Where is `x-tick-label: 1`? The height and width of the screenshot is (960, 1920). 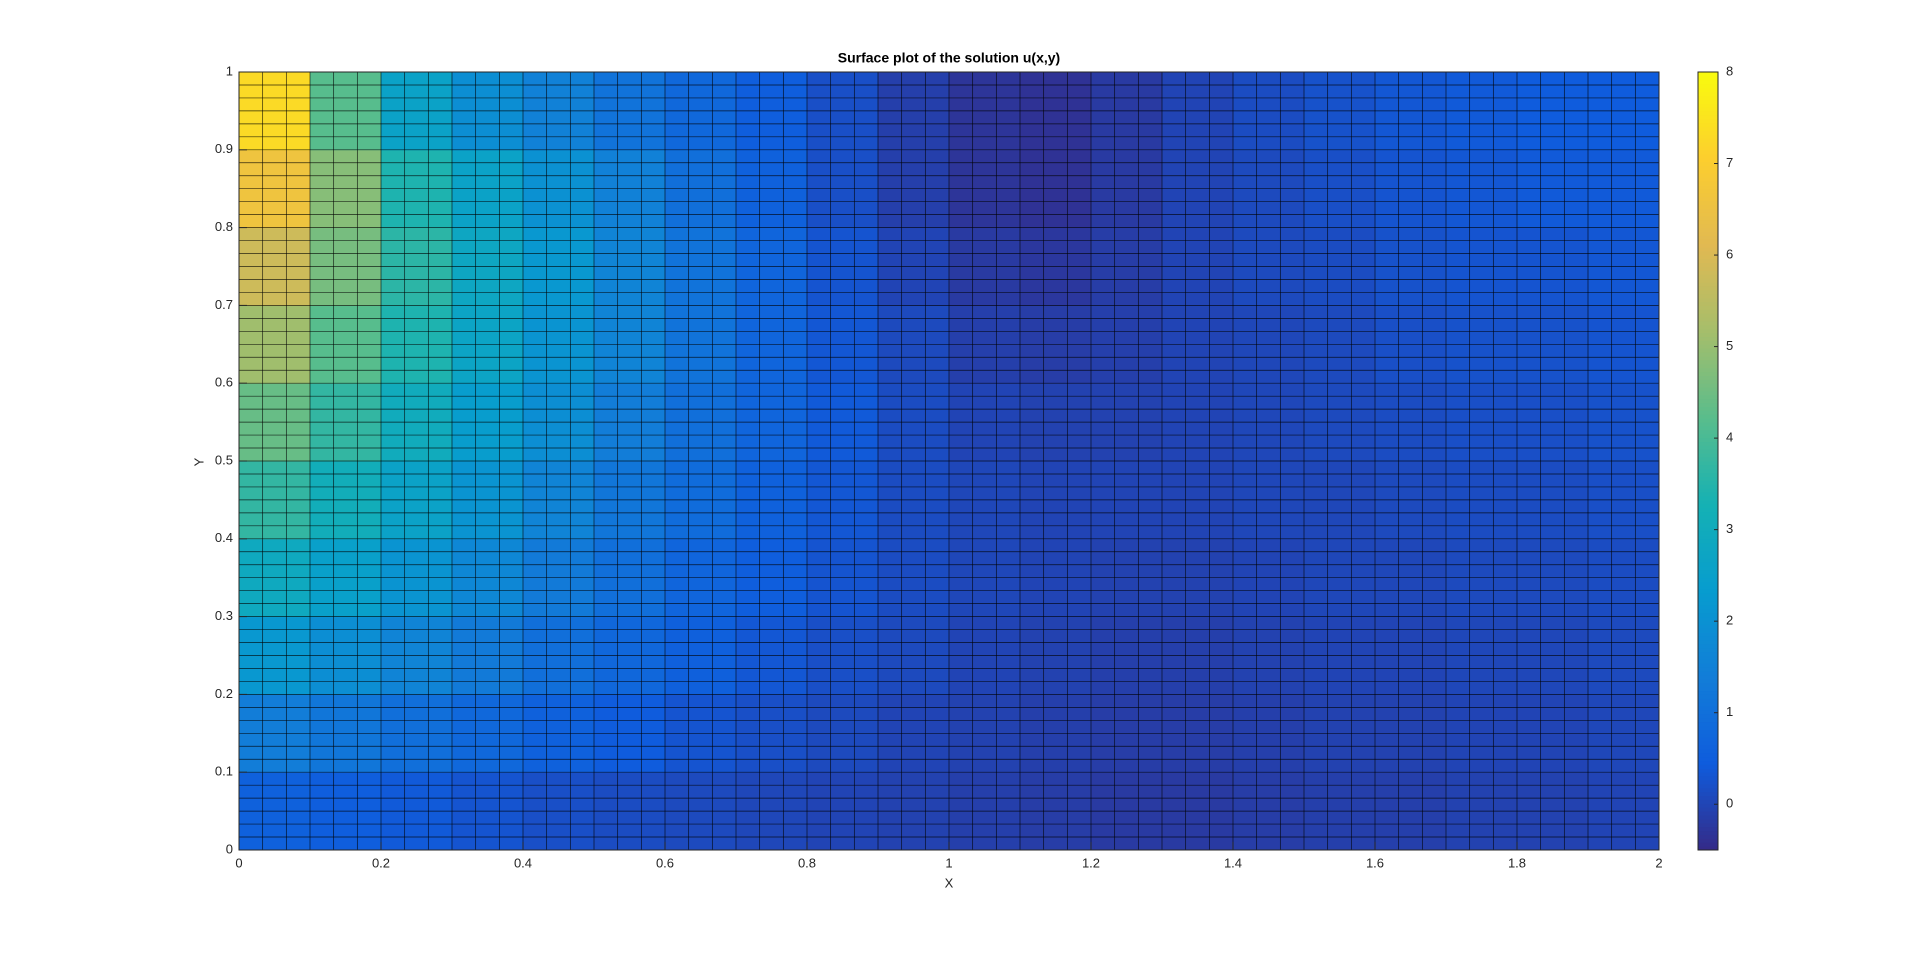 x-tick-label: 1 is located at coordinates (948, 862).